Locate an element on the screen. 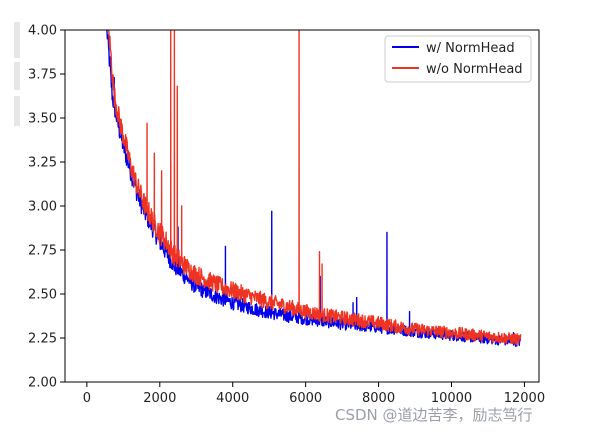  legend-label-w-normhead: w/ NormHead is located at coordinates (470, 48).